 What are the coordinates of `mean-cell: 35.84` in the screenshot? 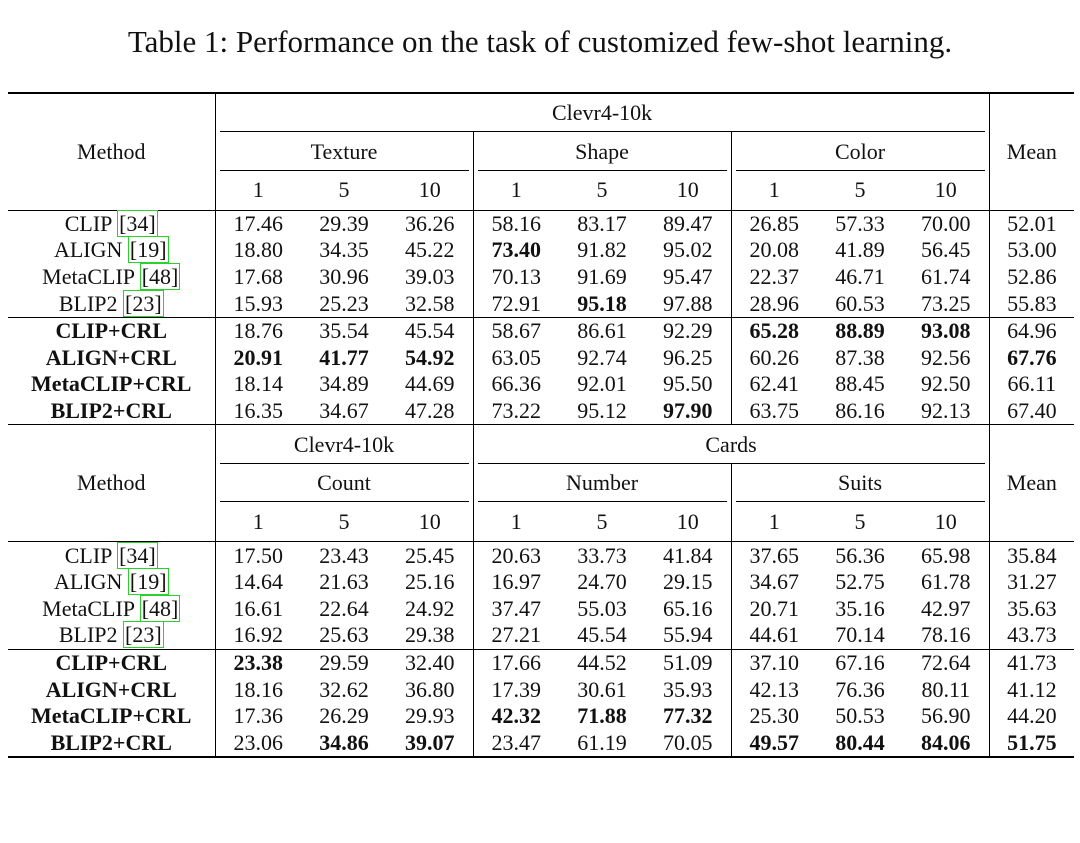 It's located at (1031, 555).